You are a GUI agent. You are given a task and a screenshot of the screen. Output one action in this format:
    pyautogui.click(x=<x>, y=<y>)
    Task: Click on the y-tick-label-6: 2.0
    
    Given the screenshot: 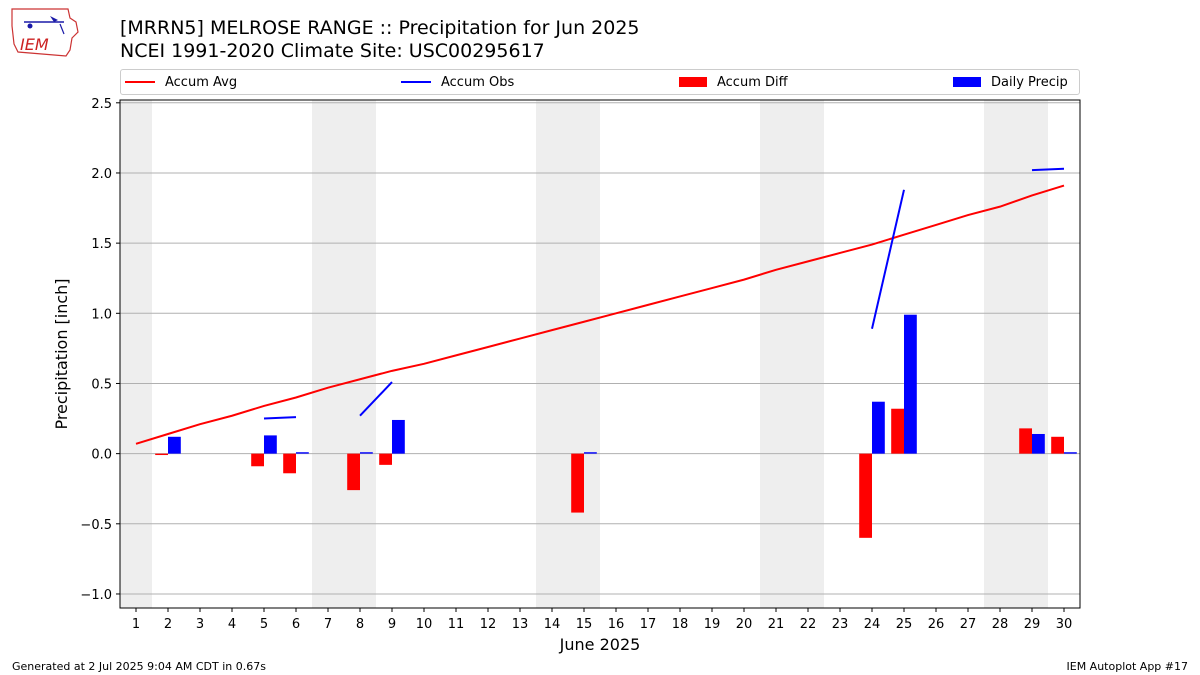 What is the action you would take?
    pyautogui.click(x=101, y=174)
    